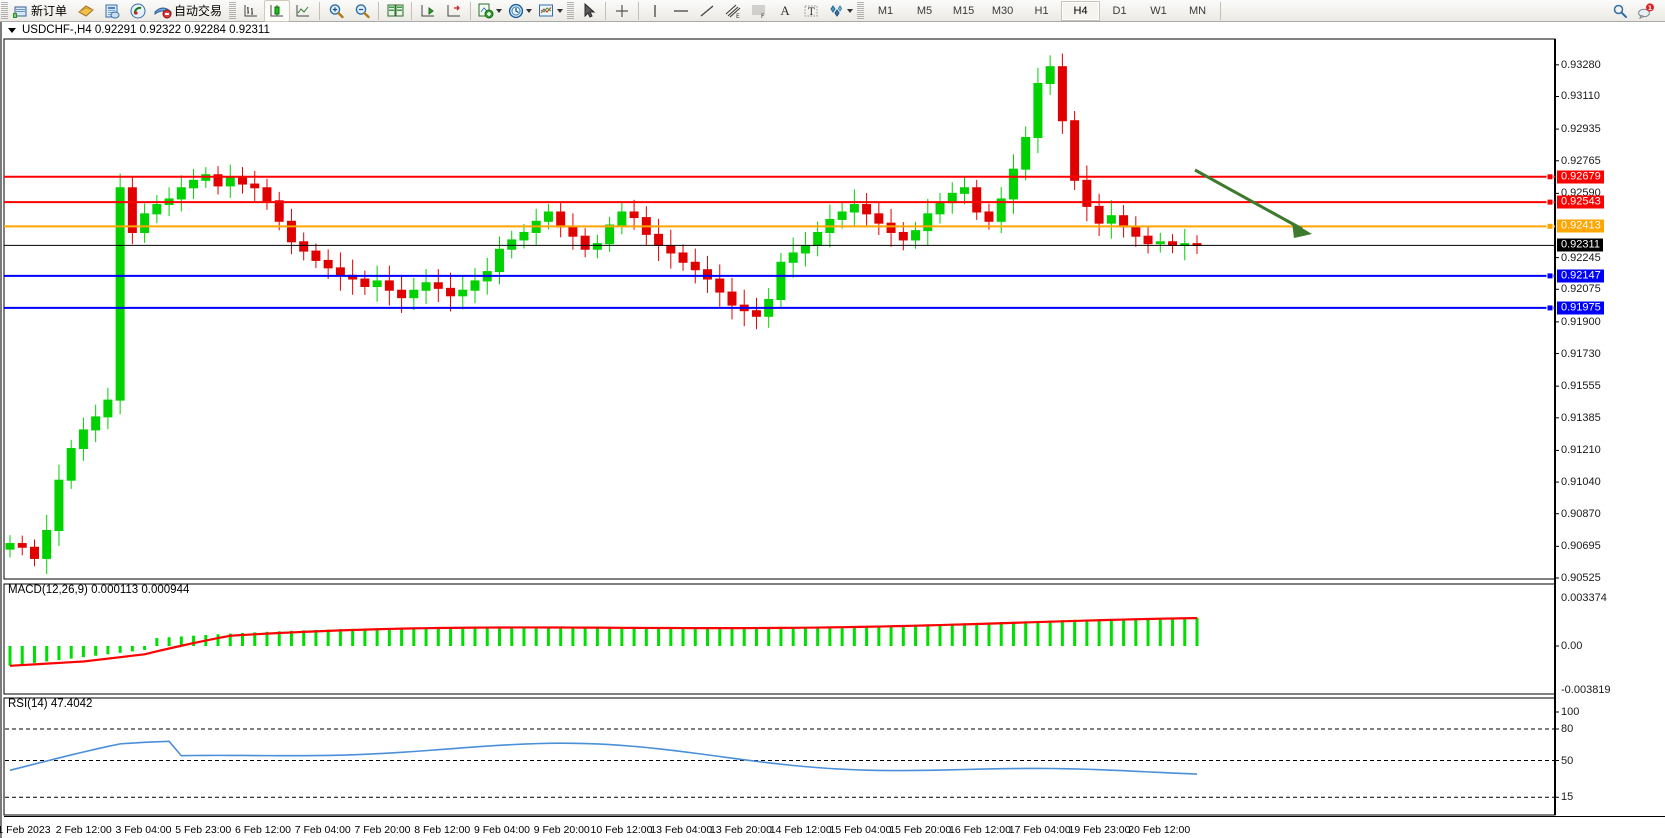 The width and height of the screenshot is (1665, 838). I want to click on line-chart-icon, so click(303, 10).